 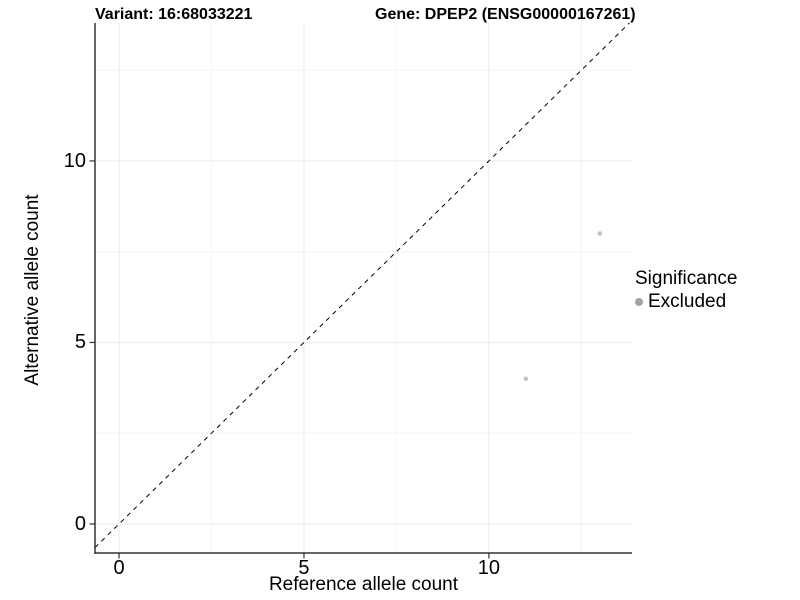 What do you see at coordinates (505, 14) in the screenshot?
I see `plot-title-gene: Gene: DPEP2 (ENSG00000167261)` at bounding box center [505, 14].